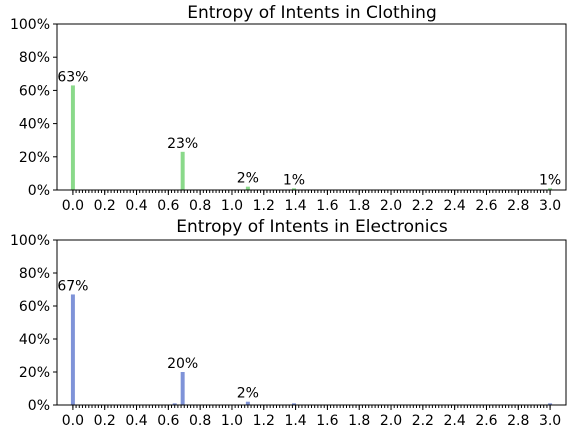  What do you see at coordinates (182, 364) in the screenshot?
I see `bar-data-label: 20%` at bounding box center [182, 364].